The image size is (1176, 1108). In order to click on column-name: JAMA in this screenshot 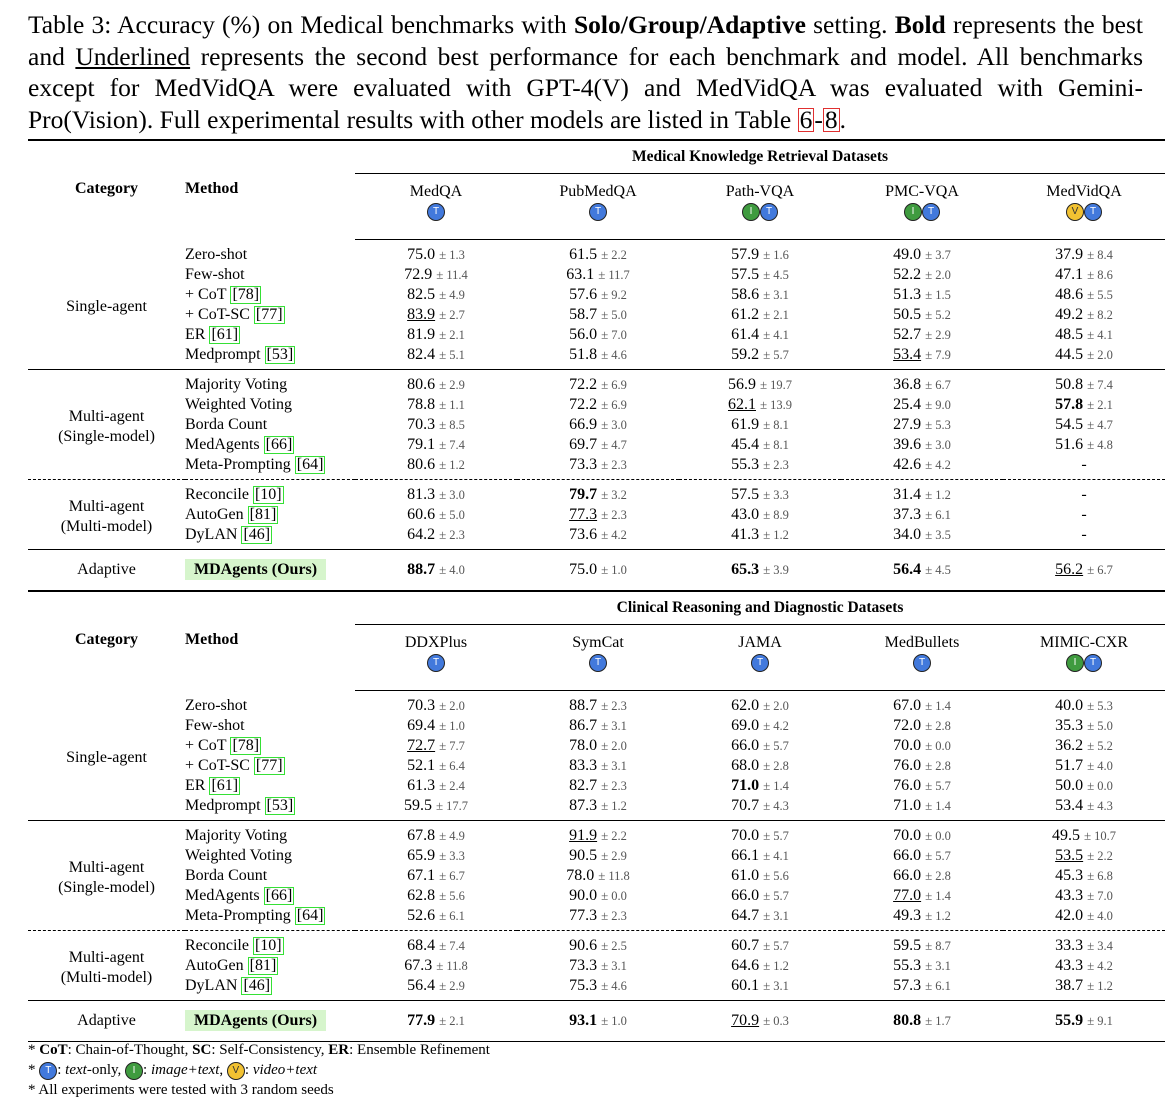, I will do `click(760, 642)`.